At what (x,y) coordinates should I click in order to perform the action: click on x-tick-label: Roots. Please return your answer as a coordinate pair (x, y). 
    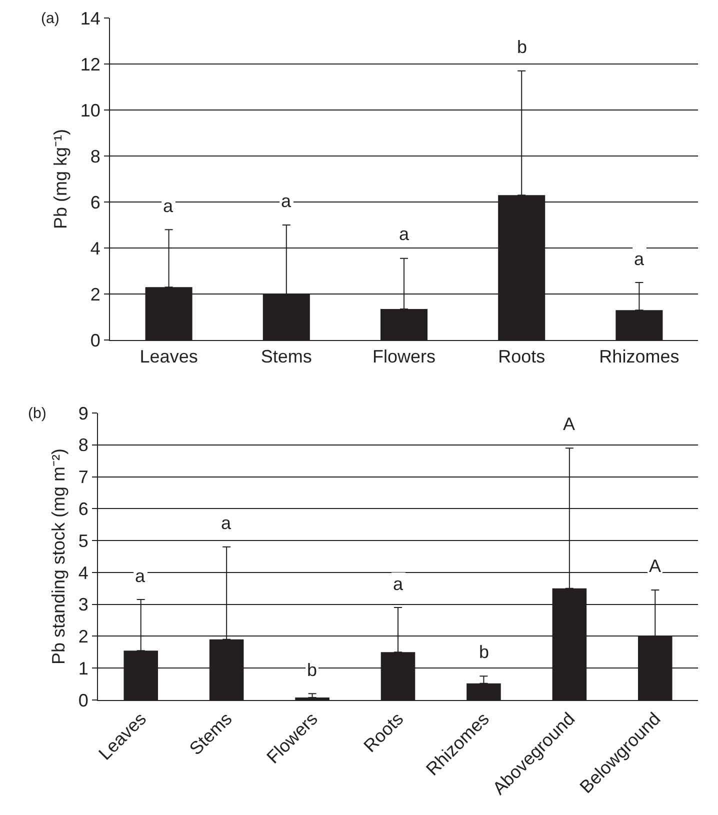
    Looking at the image, I should click on (522, 356).